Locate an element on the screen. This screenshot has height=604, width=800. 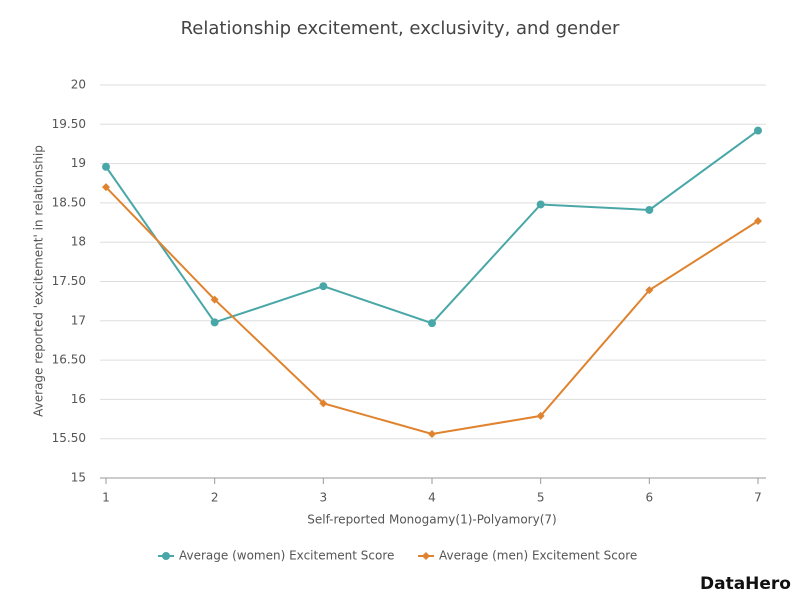
x-axis-label: Self-reported Monogamy(1)-Polyamory(7) is located at coordinates (431, 520).